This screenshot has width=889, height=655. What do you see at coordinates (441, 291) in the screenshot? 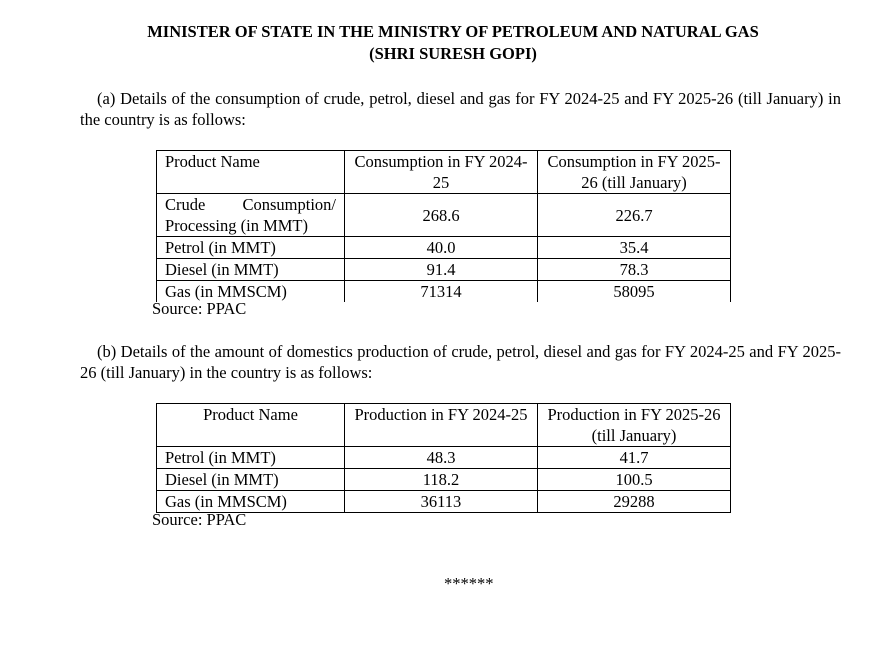
I see `cell: 71314` at bounding box center [441, 291].